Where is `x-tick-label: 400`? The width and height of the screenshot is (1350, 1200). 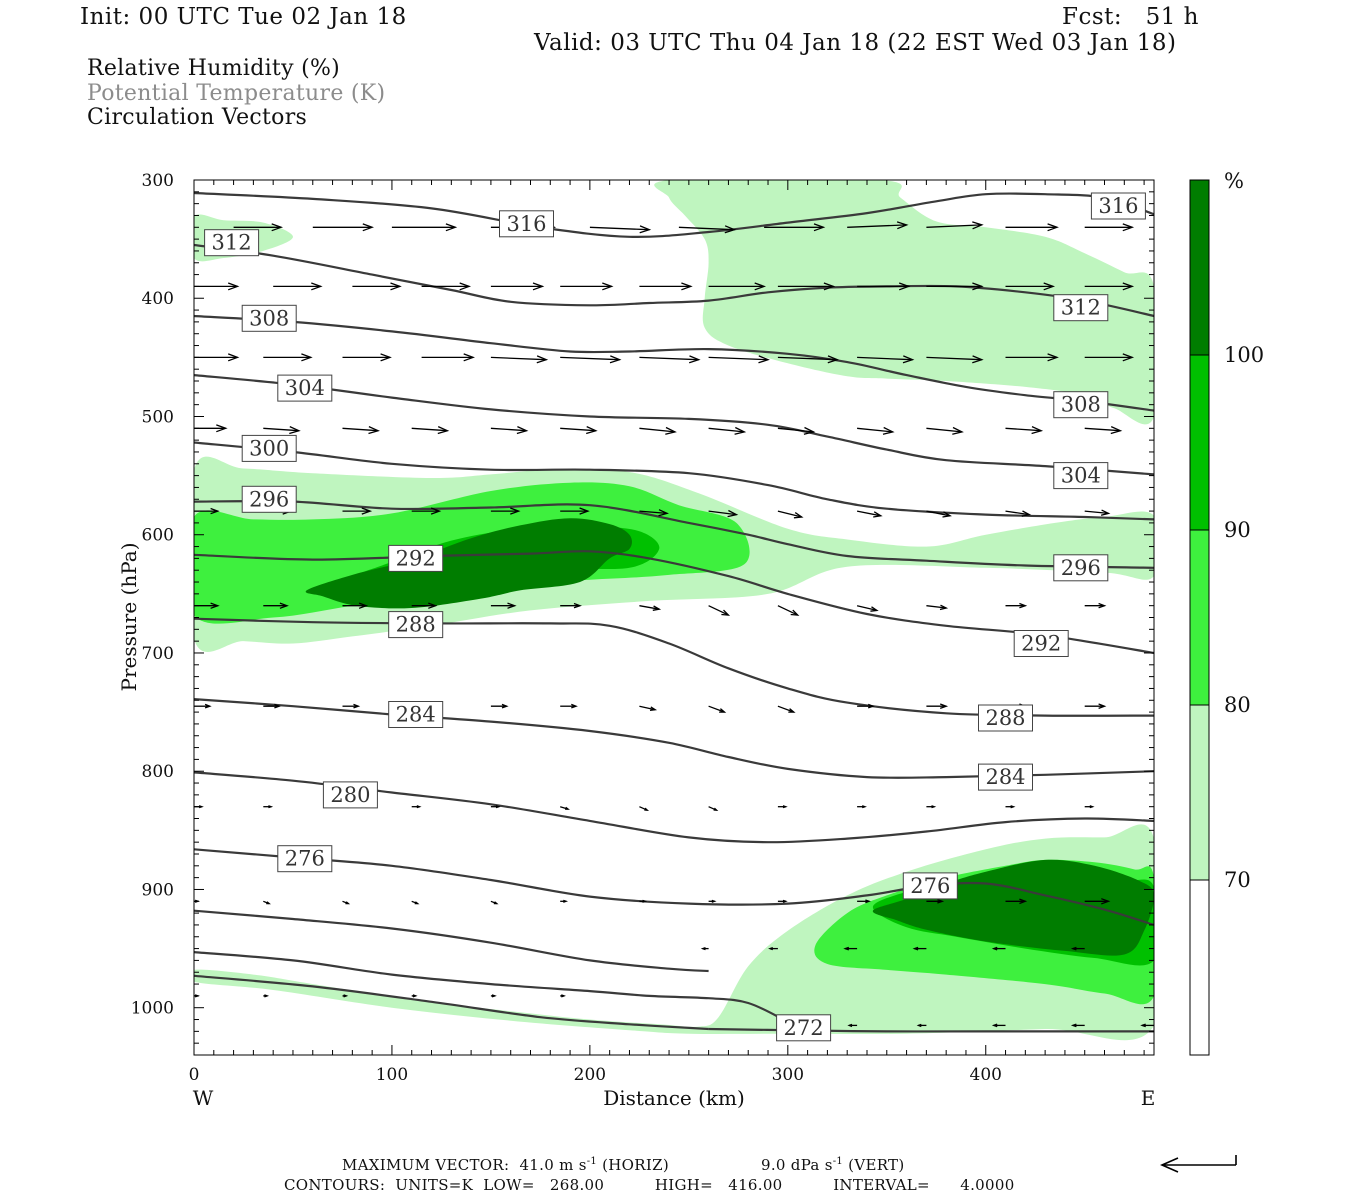 x-tick-label: 400 is located at coordinates (986, 1075).